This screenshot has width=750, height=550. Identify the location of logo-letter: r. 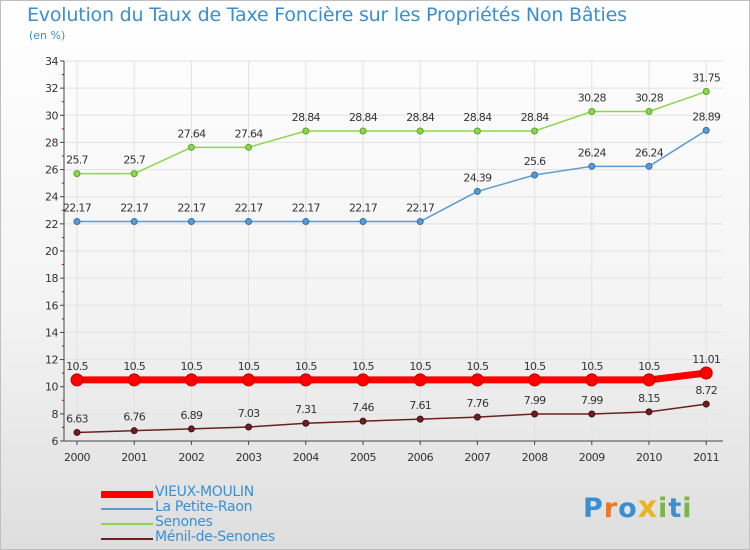
(611, 508).